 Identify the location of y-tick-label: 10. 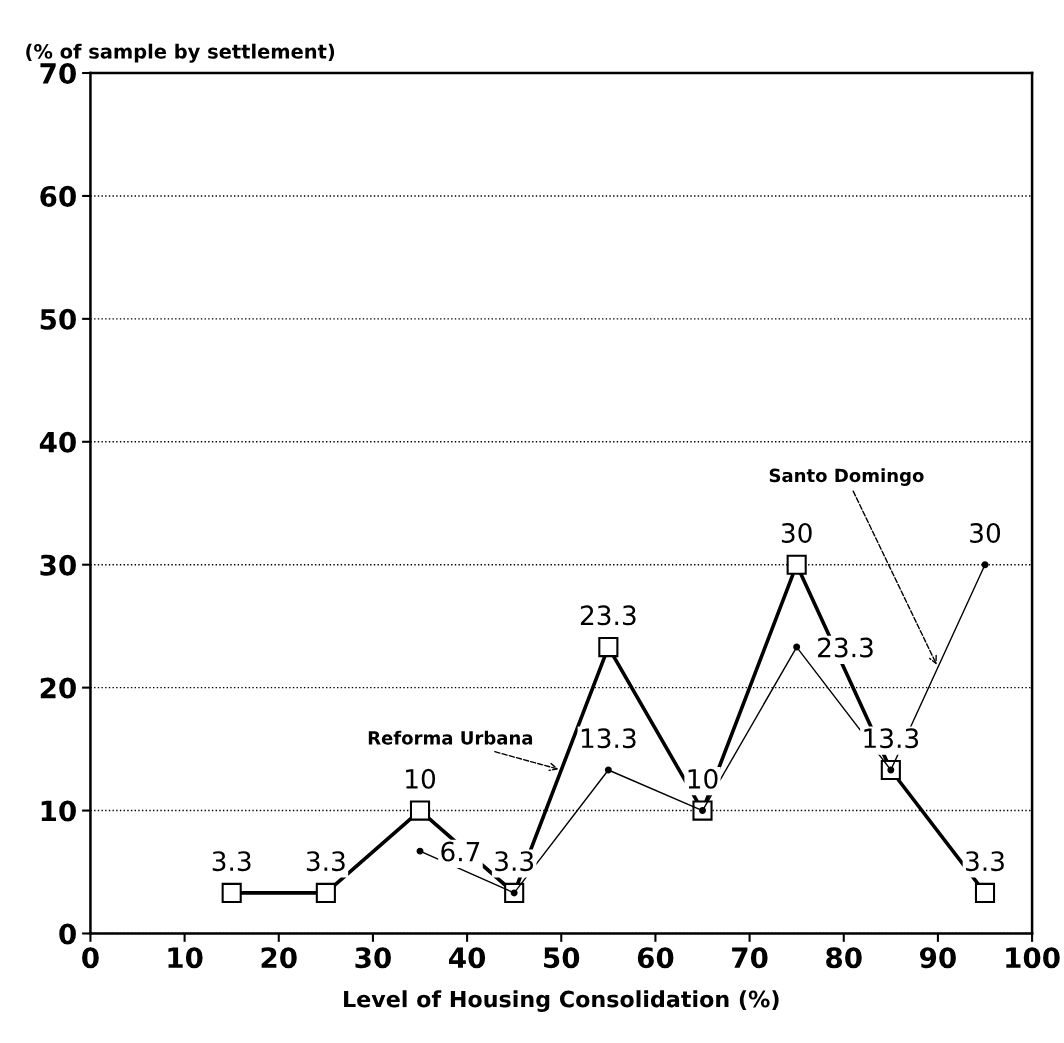
(58, 811).